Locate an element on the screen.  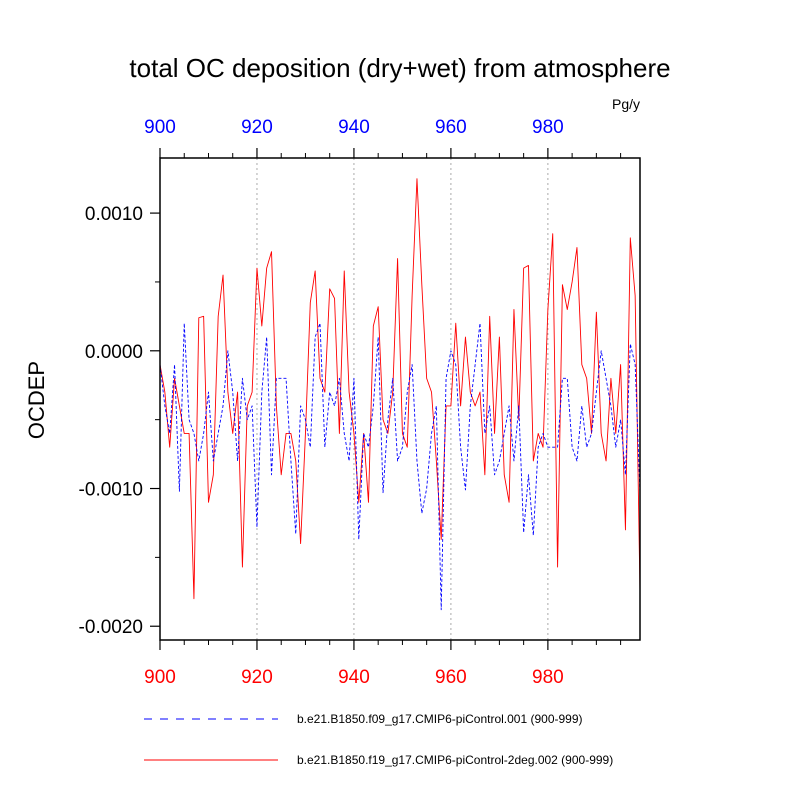
x-tick-label-top-900: 900 is located at coordinates (160, 127).